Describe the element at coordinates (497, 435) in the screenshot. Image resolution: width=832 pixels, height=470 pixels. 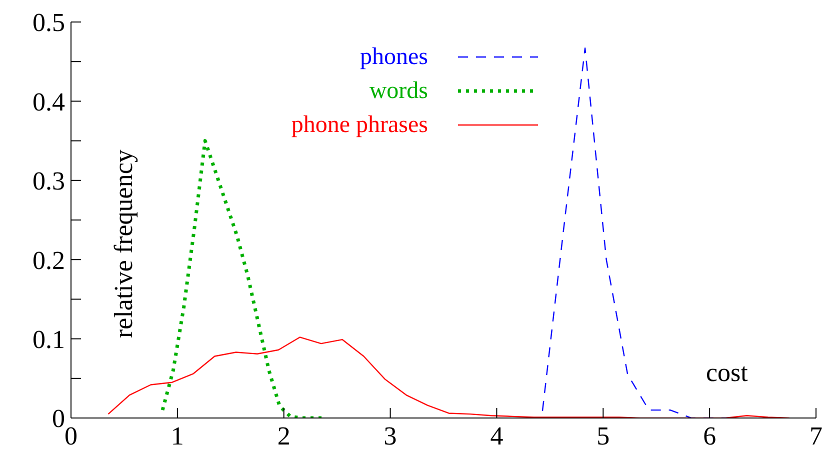
I see `x-tick-label: 4` at that location.